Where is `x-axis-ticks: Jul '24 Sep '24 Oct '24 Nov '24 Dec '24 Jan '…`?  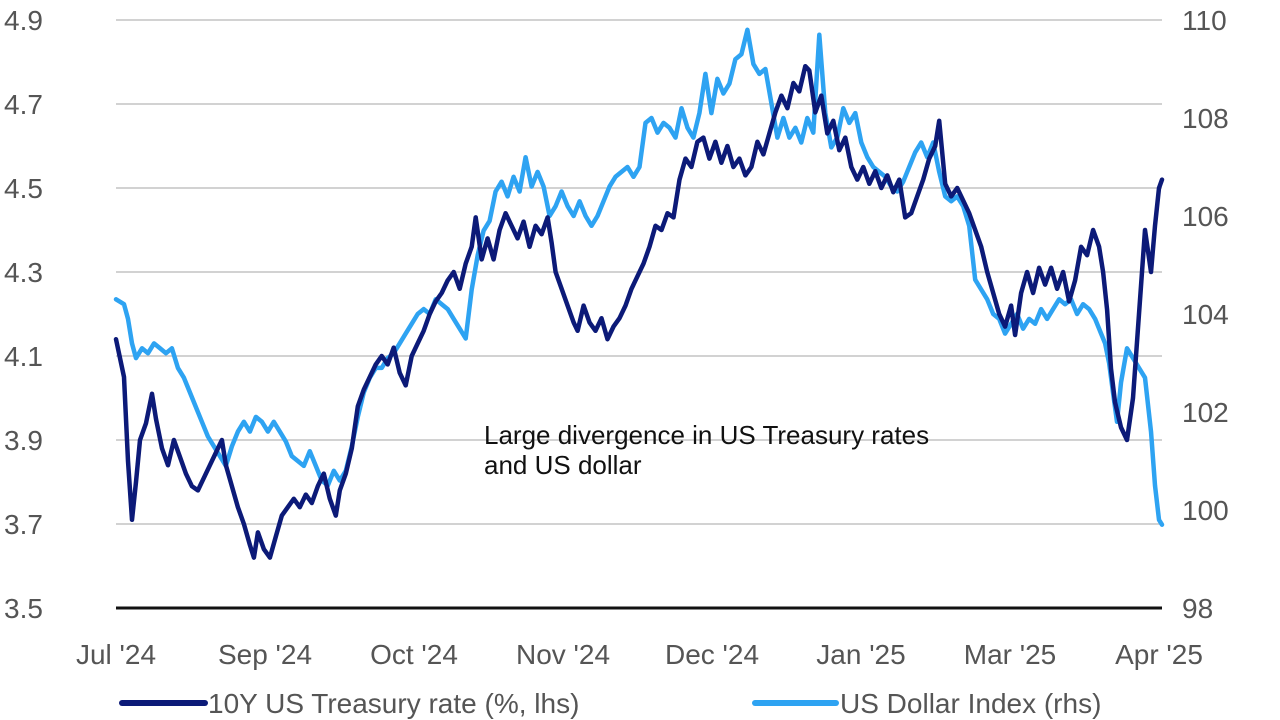 x-axis-ticks: Jul '24 Sep '24 Oct '24 Nov '24 Dec '24 Jan '… is located at coordinates (639, 654).